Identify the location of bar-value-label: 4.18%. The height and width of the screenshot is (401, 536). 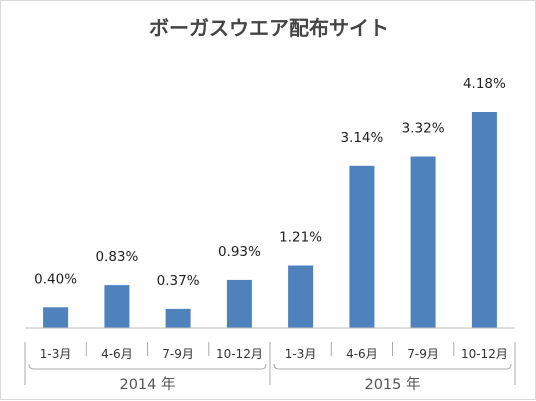
(484, 84).